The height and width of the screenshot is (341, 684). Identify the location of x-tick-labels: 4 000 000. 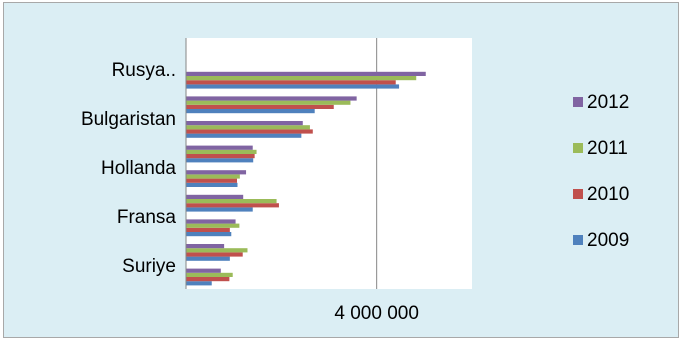
(376, 313).